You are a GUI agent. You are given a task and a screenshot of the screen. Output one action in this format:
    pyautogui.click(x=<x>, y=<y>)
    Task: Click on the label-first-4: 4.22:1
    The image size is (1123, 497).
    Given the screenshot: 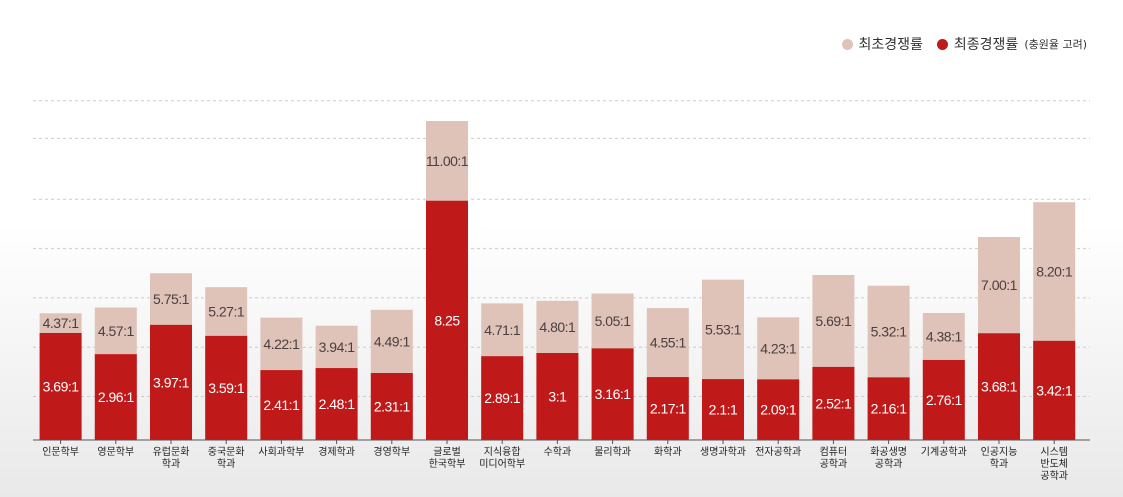 What is the action you would take?
    pyautogui.click(x=281, y=344)
    